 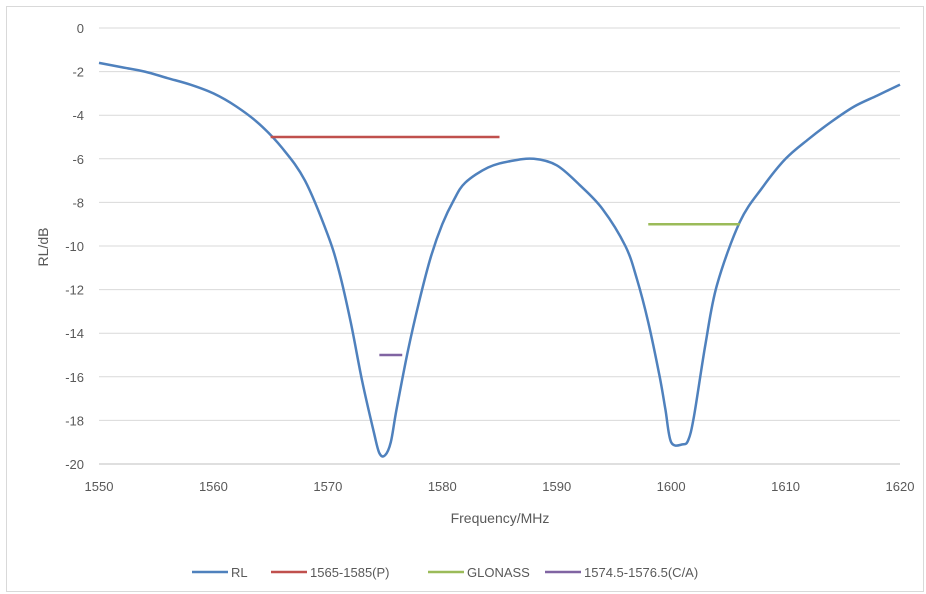 What do you see at coordinates (442, 486) in the screenshot?
I see `x-tick-label: 1580` at bounding box center [442, 486].